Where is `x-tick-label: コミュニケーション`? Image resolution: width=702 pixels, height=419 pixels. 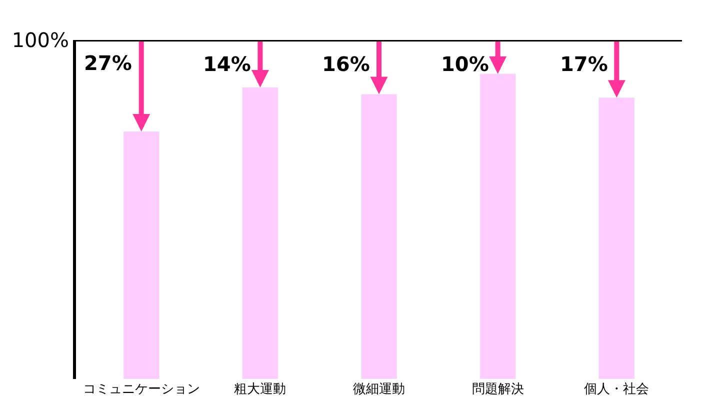 x-tick-label: コミュニケーション is located at coordinates (141, 389).